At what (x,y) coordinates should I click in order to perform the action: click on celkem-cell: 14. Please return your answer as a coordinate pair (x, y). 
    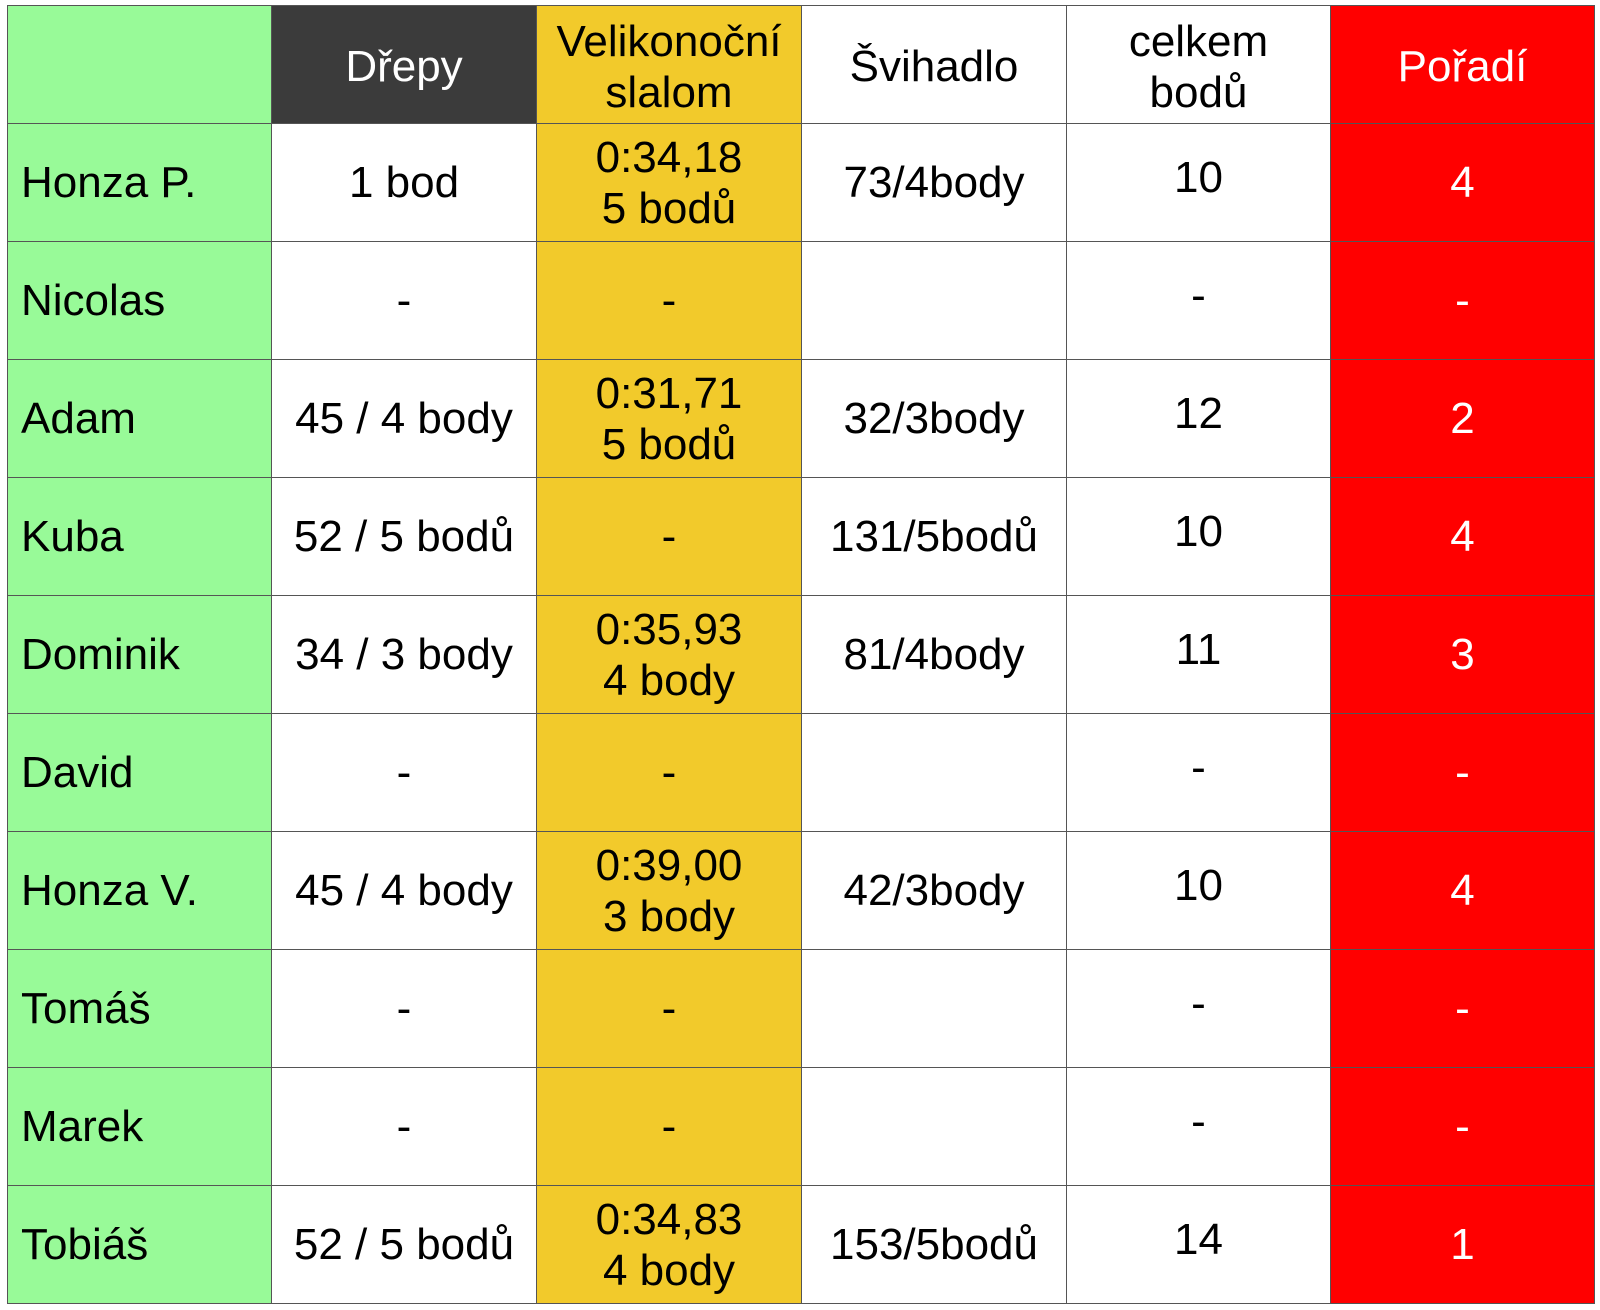
    Looking at the image, I should click on (1198, 1244).